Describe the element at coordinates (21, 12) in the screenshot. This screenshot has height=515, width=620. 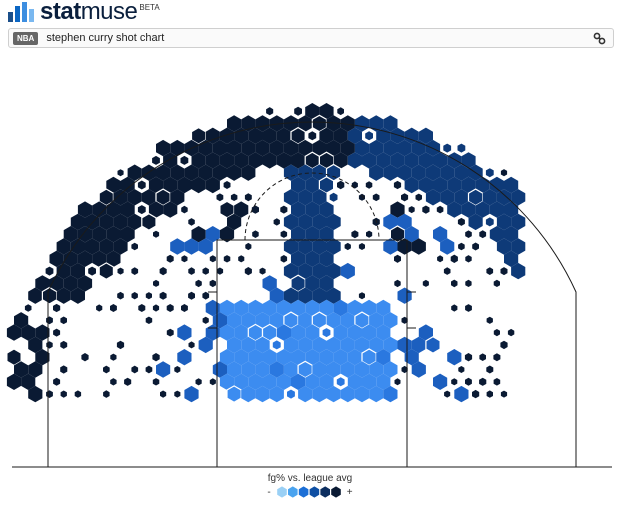
I see `statmuse-logo-icon` at that location.